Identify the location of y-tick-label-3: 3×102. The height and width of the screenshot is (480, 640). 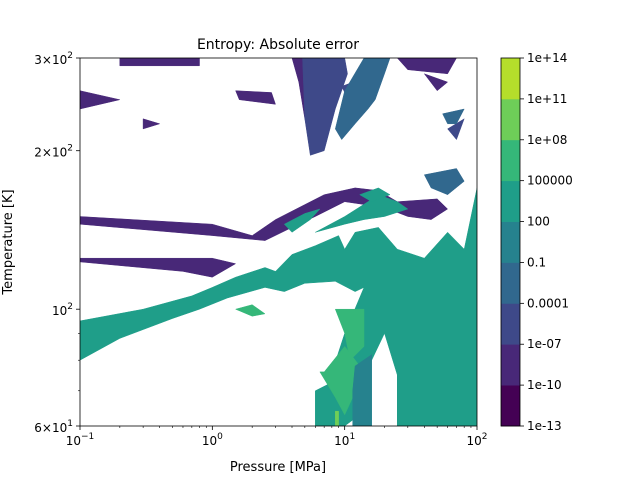
(53, 59).